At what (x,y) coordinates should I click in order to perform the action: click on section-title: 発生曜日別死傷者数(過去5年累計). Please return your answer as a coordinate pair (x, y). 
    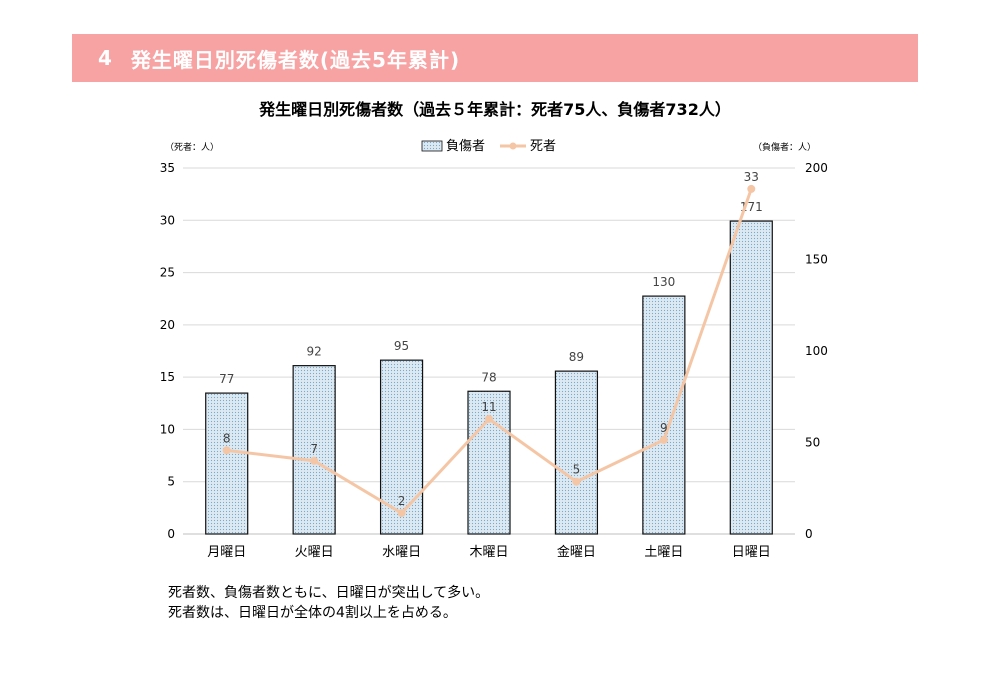
    Looking at the image, I should click on (295, 59).